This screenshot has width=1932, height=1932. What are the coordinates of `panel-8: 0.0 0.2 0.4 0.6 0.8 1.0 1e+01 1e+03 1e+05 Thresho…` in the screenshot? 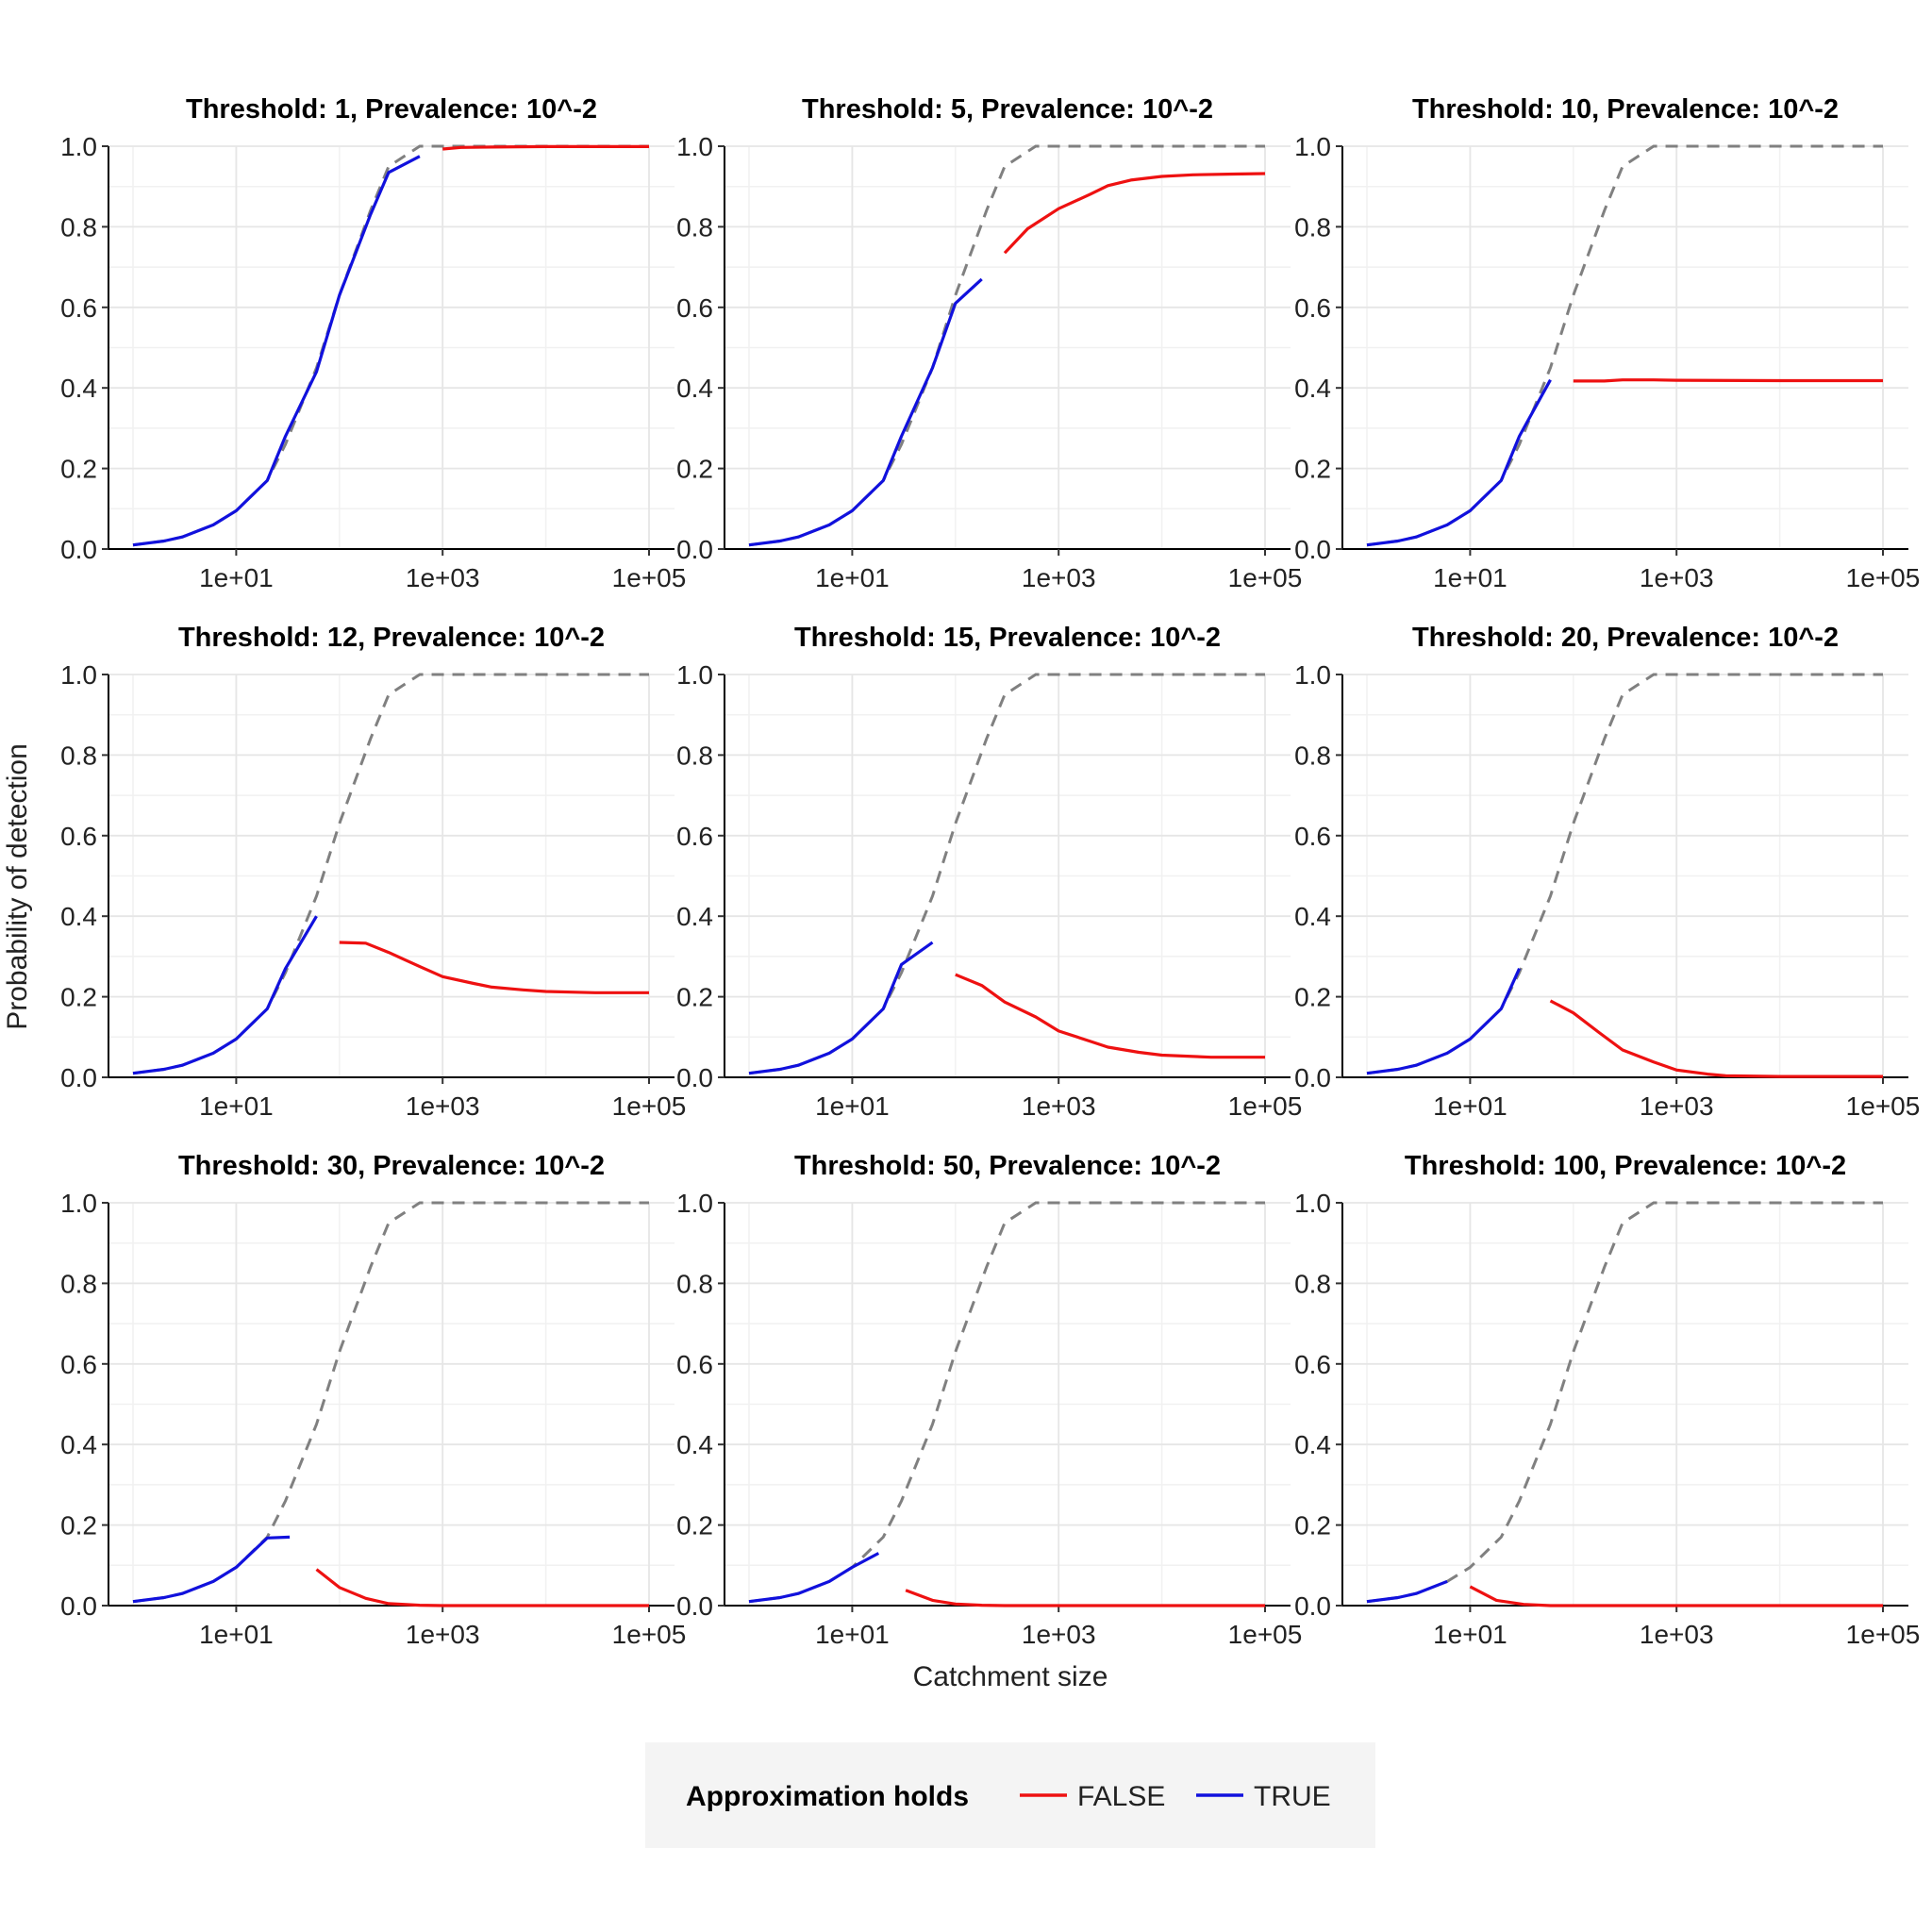 It's located at (989, 1400).